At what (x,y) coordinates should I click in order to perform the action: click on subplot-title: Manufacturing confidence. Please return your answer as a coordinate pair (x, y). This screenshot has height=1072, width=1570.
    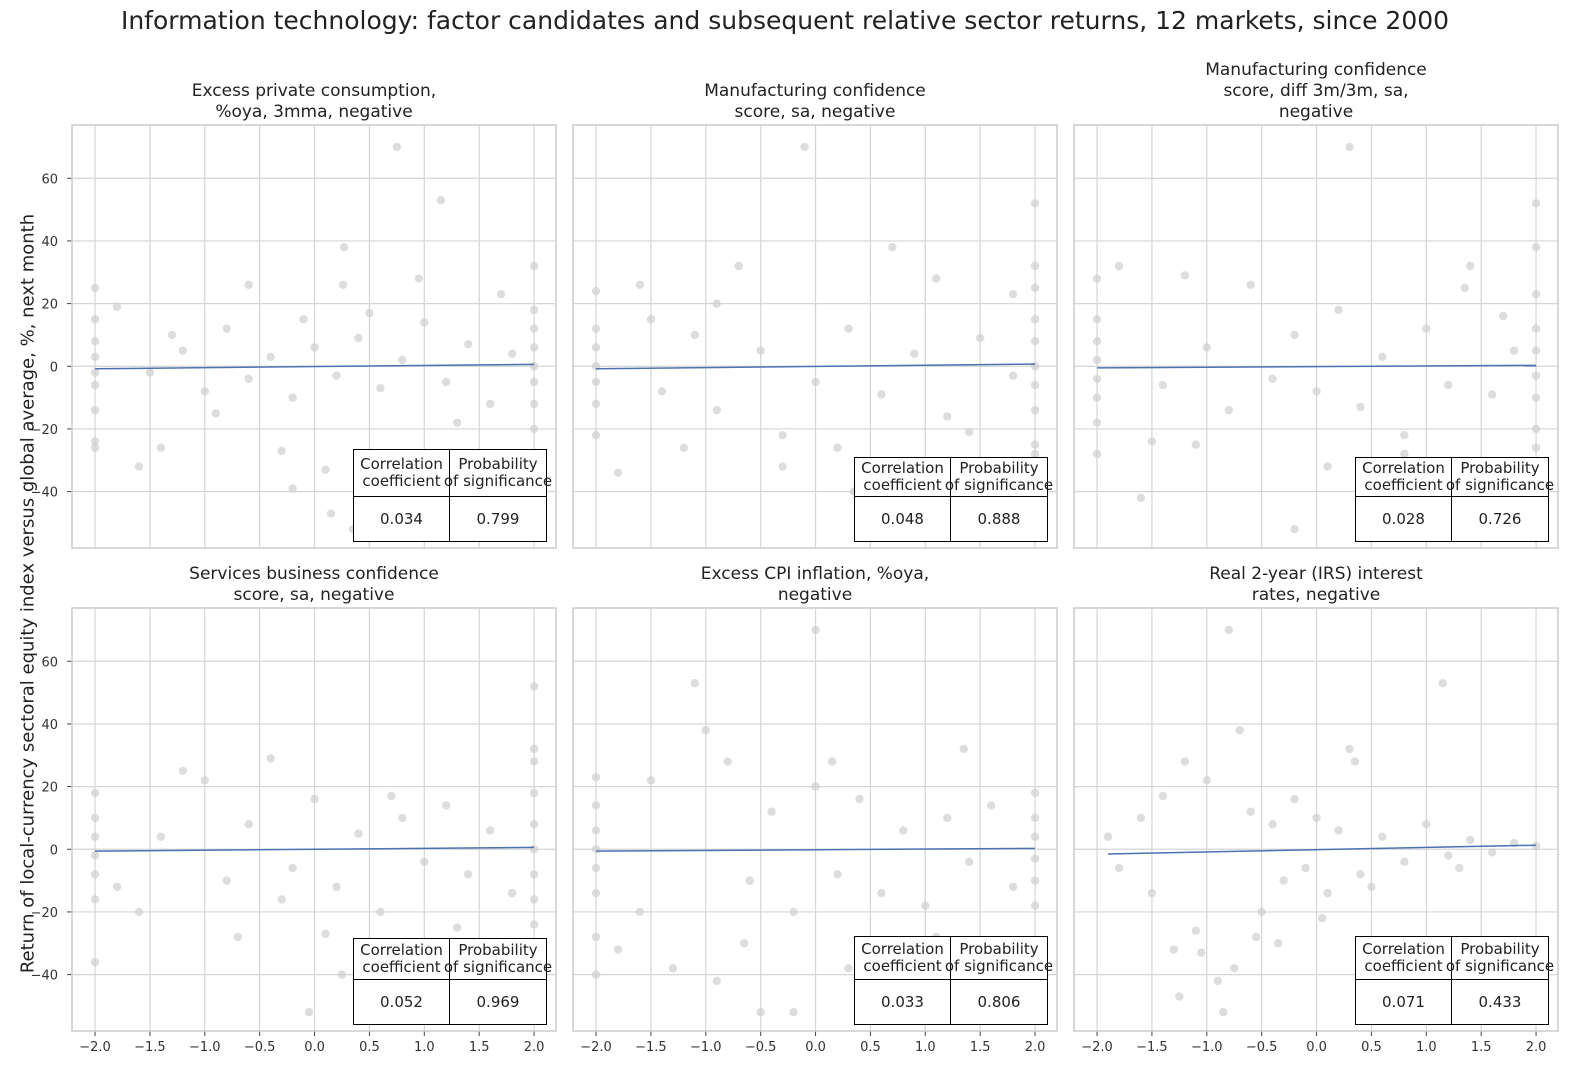
    Looking at the image, I should click on (815, 91).